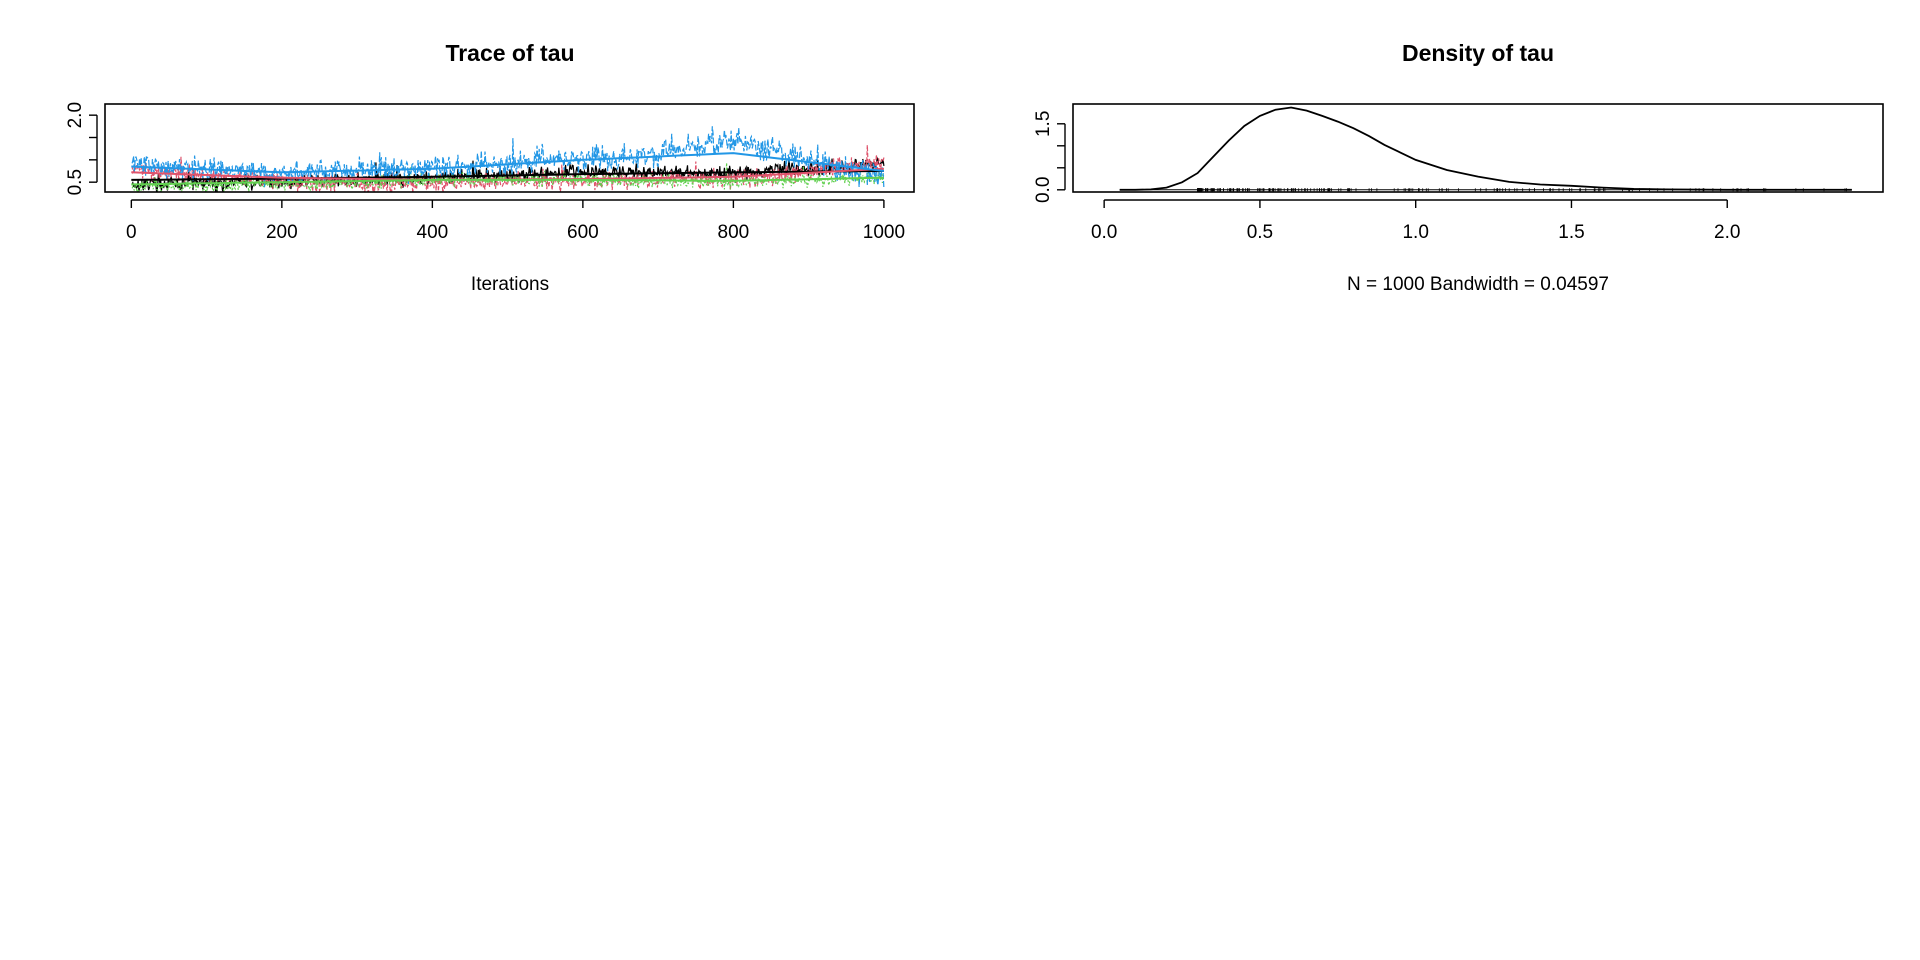  What do you see at coordinates (1043, 124) in the screenshot?
I see `y-tick-label: 1.5` at bounding box center [1043, 124].